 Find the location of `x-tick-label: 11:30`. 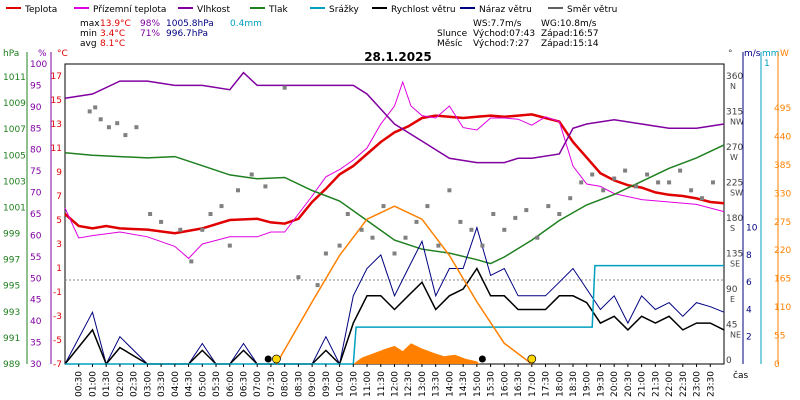

x-tick-label: 11:30 is located at coordinates (382, 384).